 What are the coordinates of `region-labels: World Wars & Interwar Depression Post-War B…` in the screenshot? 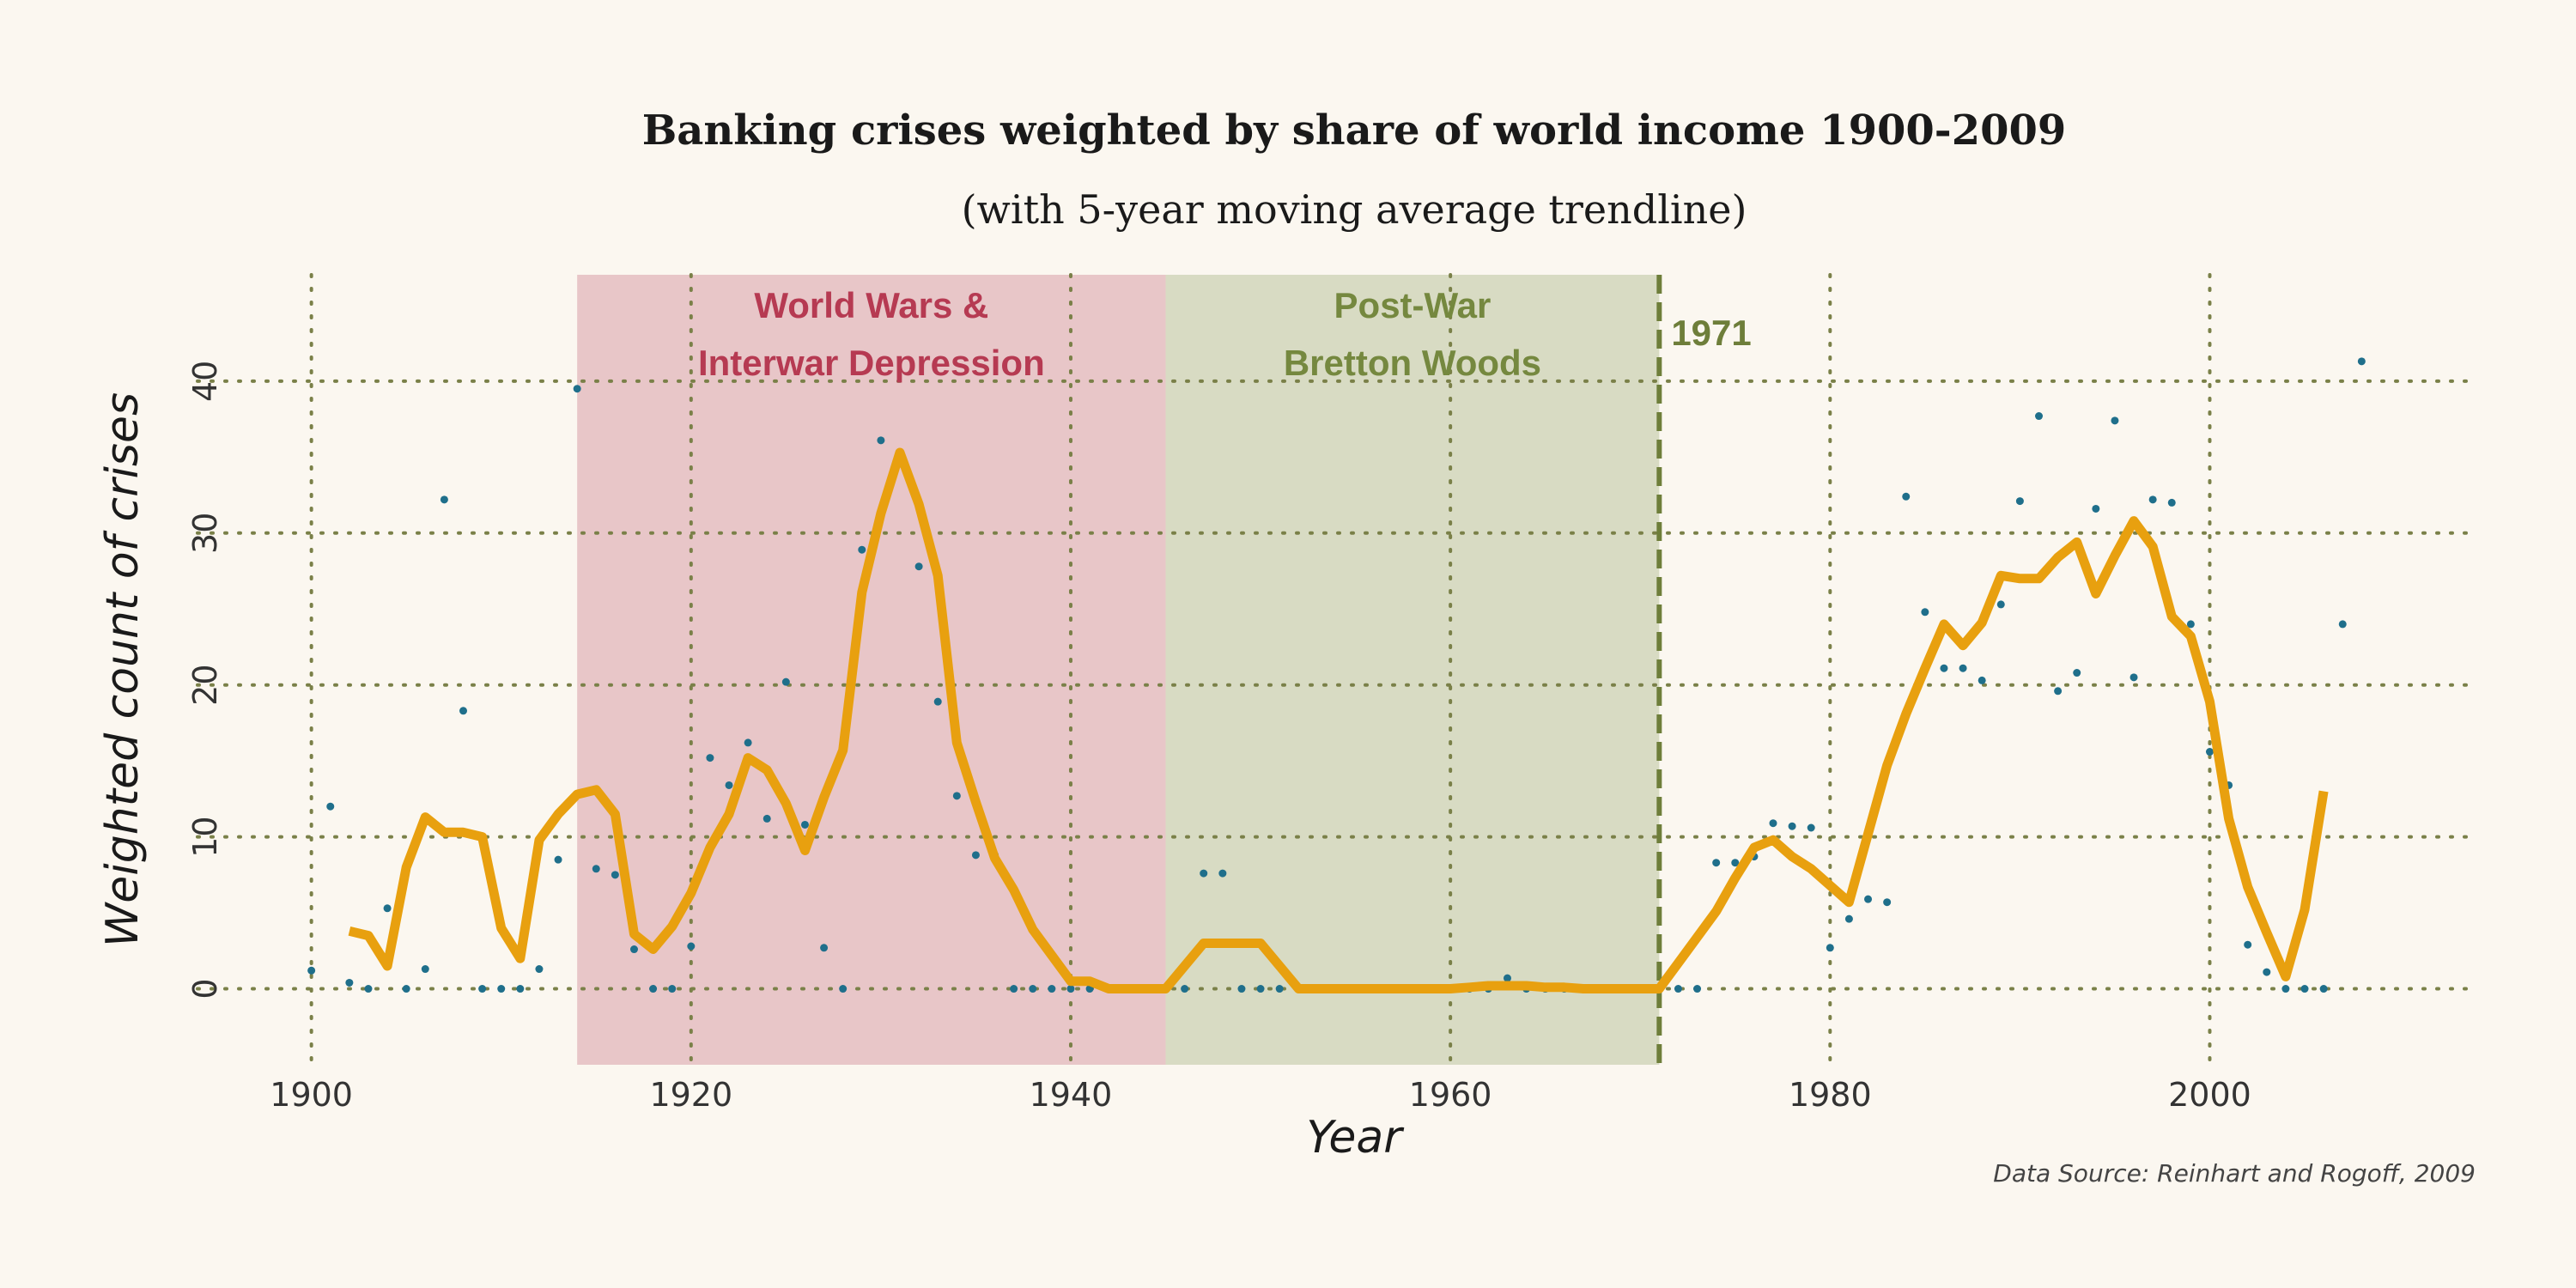 It's located at (1119, 334).